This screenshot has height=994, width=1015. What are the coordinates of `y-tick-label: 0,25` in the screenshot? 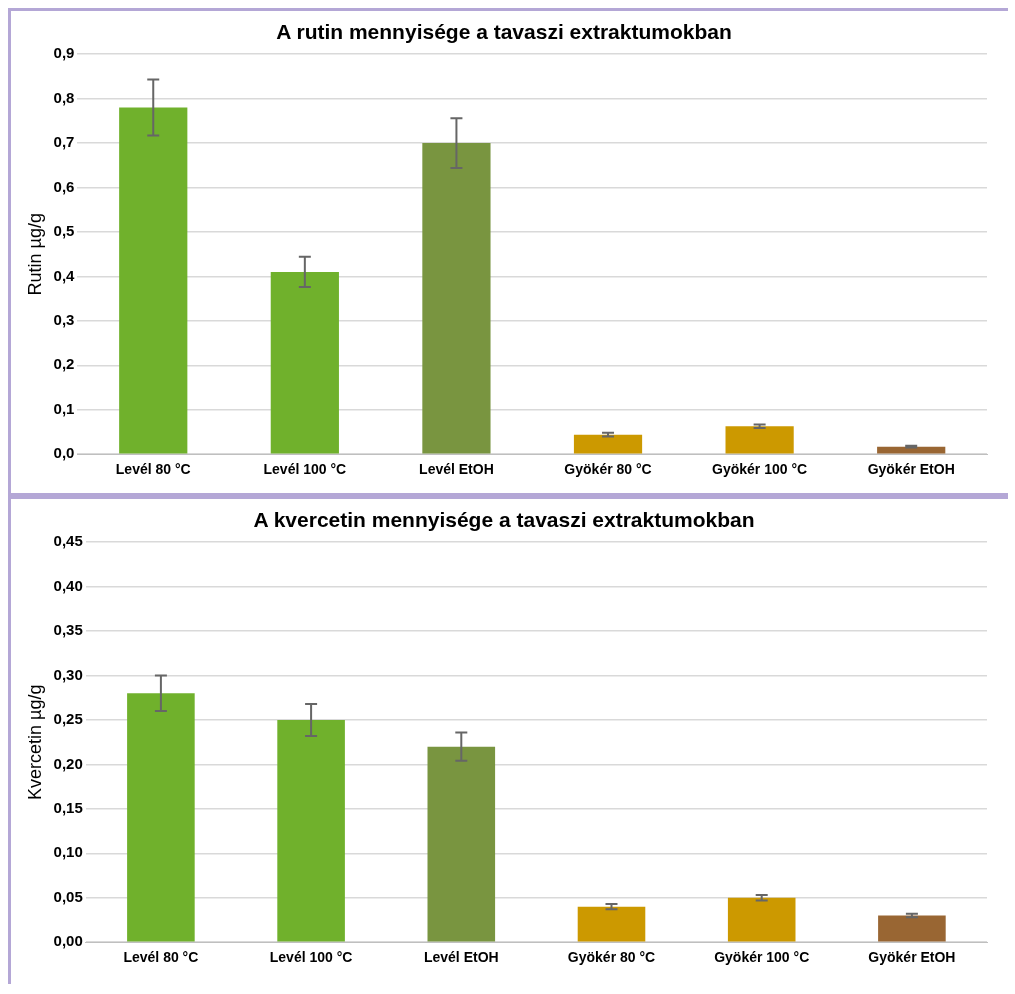 It's located at (68, 719).